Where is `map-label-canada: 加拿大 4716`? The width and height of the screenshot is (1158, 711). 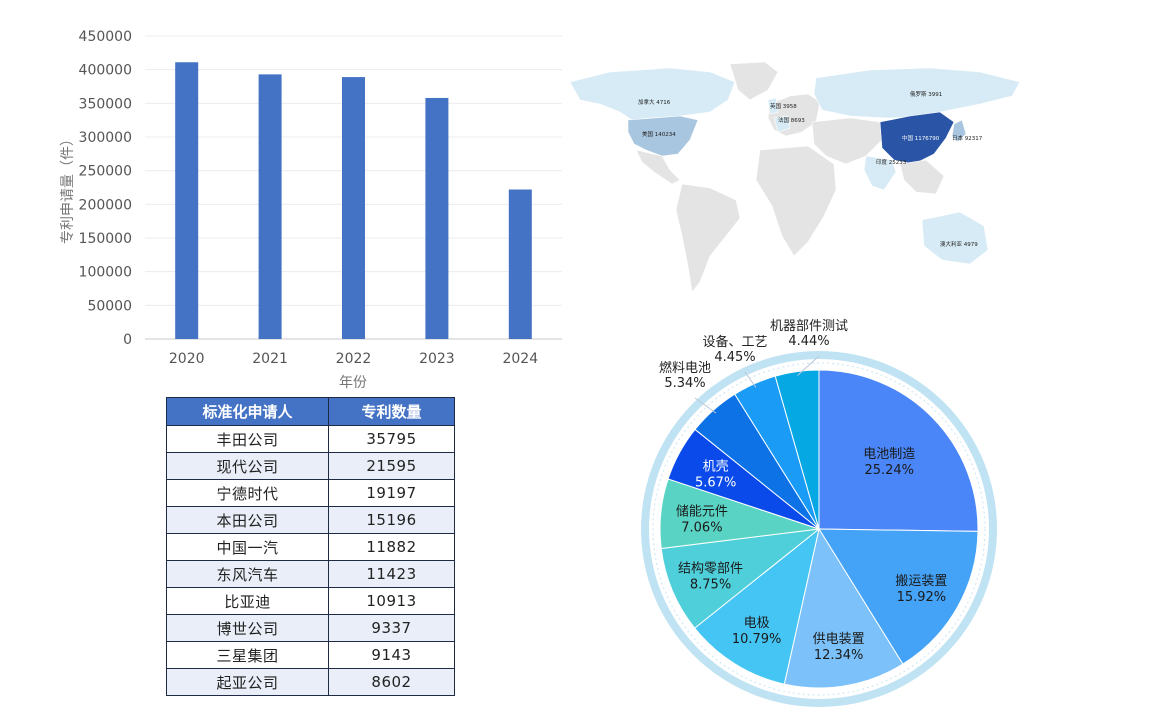
map-label-canada: 加拿大 4716 is located at coordinates (654, 102).